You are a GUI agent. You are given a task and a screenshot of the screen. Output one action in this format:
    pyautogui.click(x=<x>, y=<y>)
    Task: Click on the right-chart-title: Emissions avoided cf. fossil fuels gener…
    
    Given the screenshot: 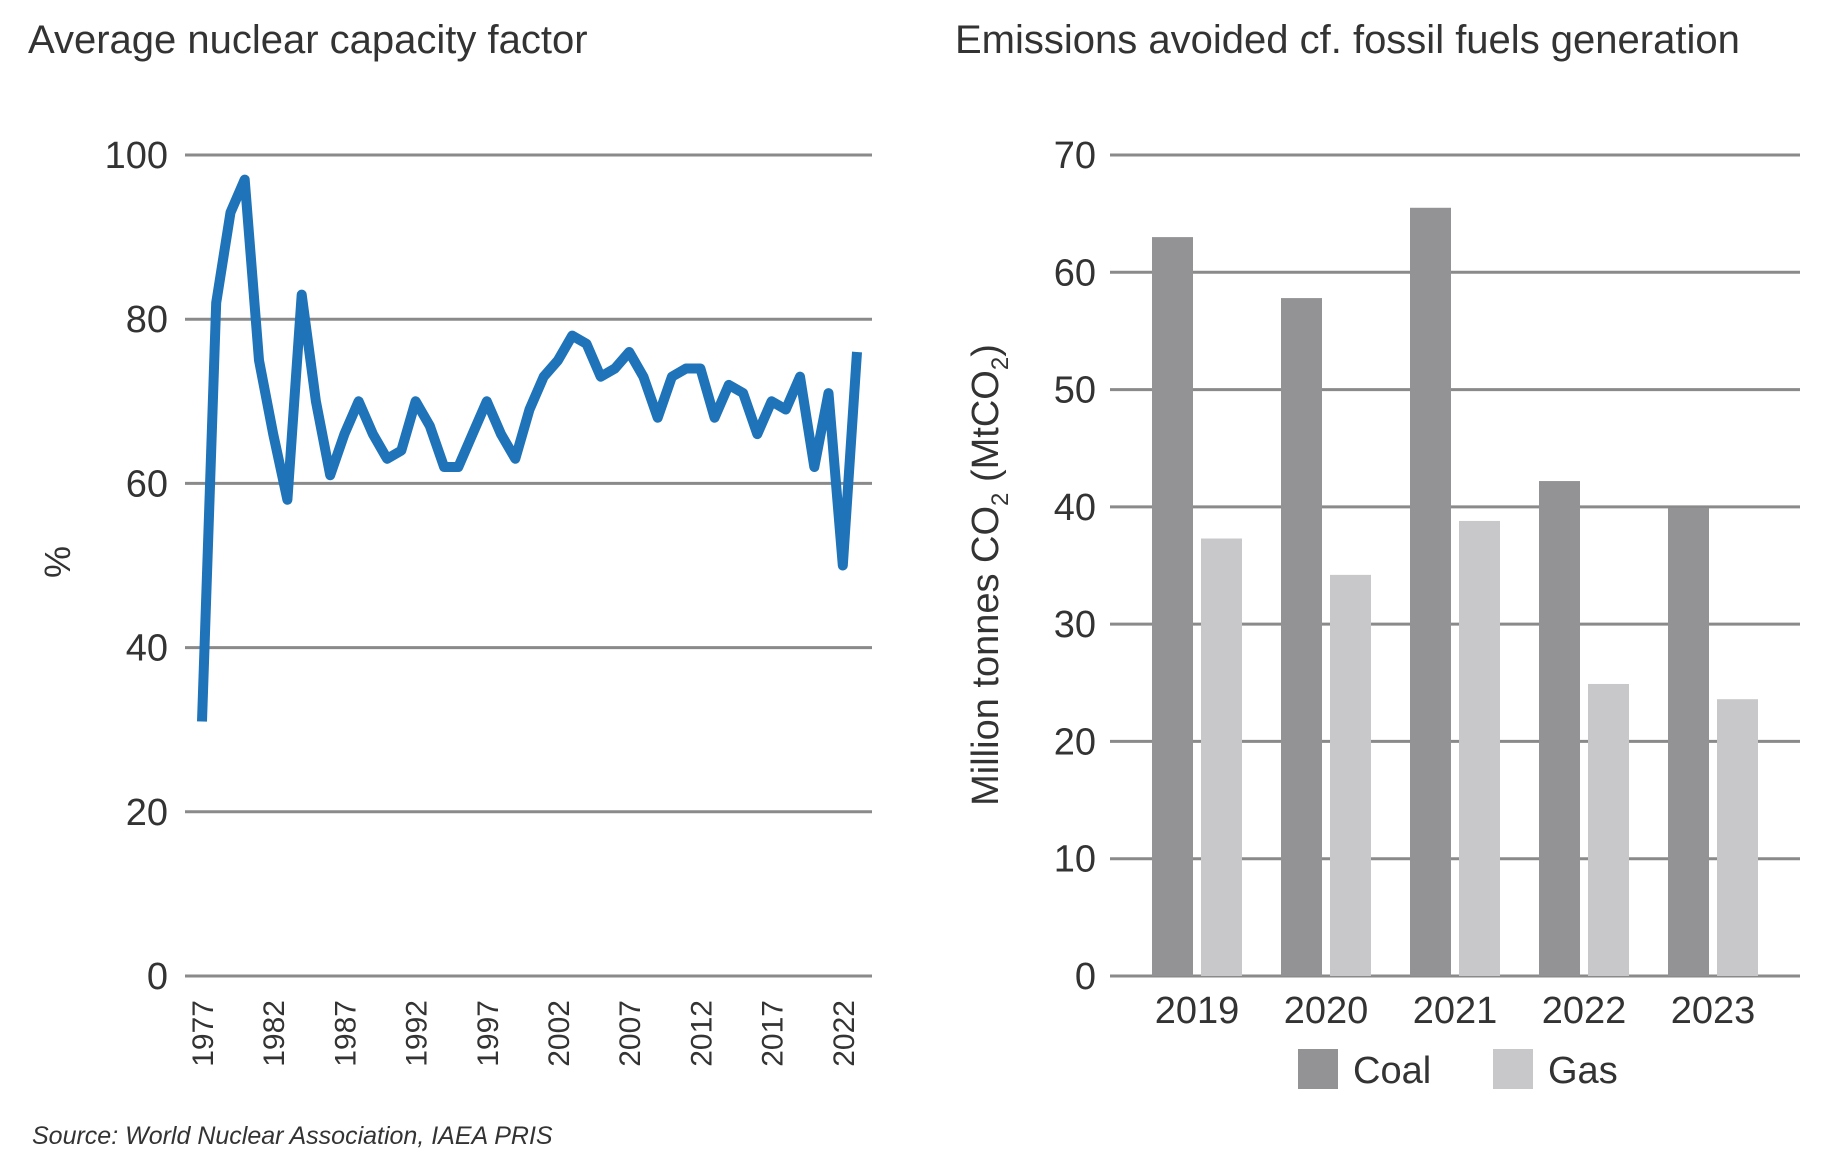 What is the action you would take?
    pyautogui.click(x=1347, y=40)
    